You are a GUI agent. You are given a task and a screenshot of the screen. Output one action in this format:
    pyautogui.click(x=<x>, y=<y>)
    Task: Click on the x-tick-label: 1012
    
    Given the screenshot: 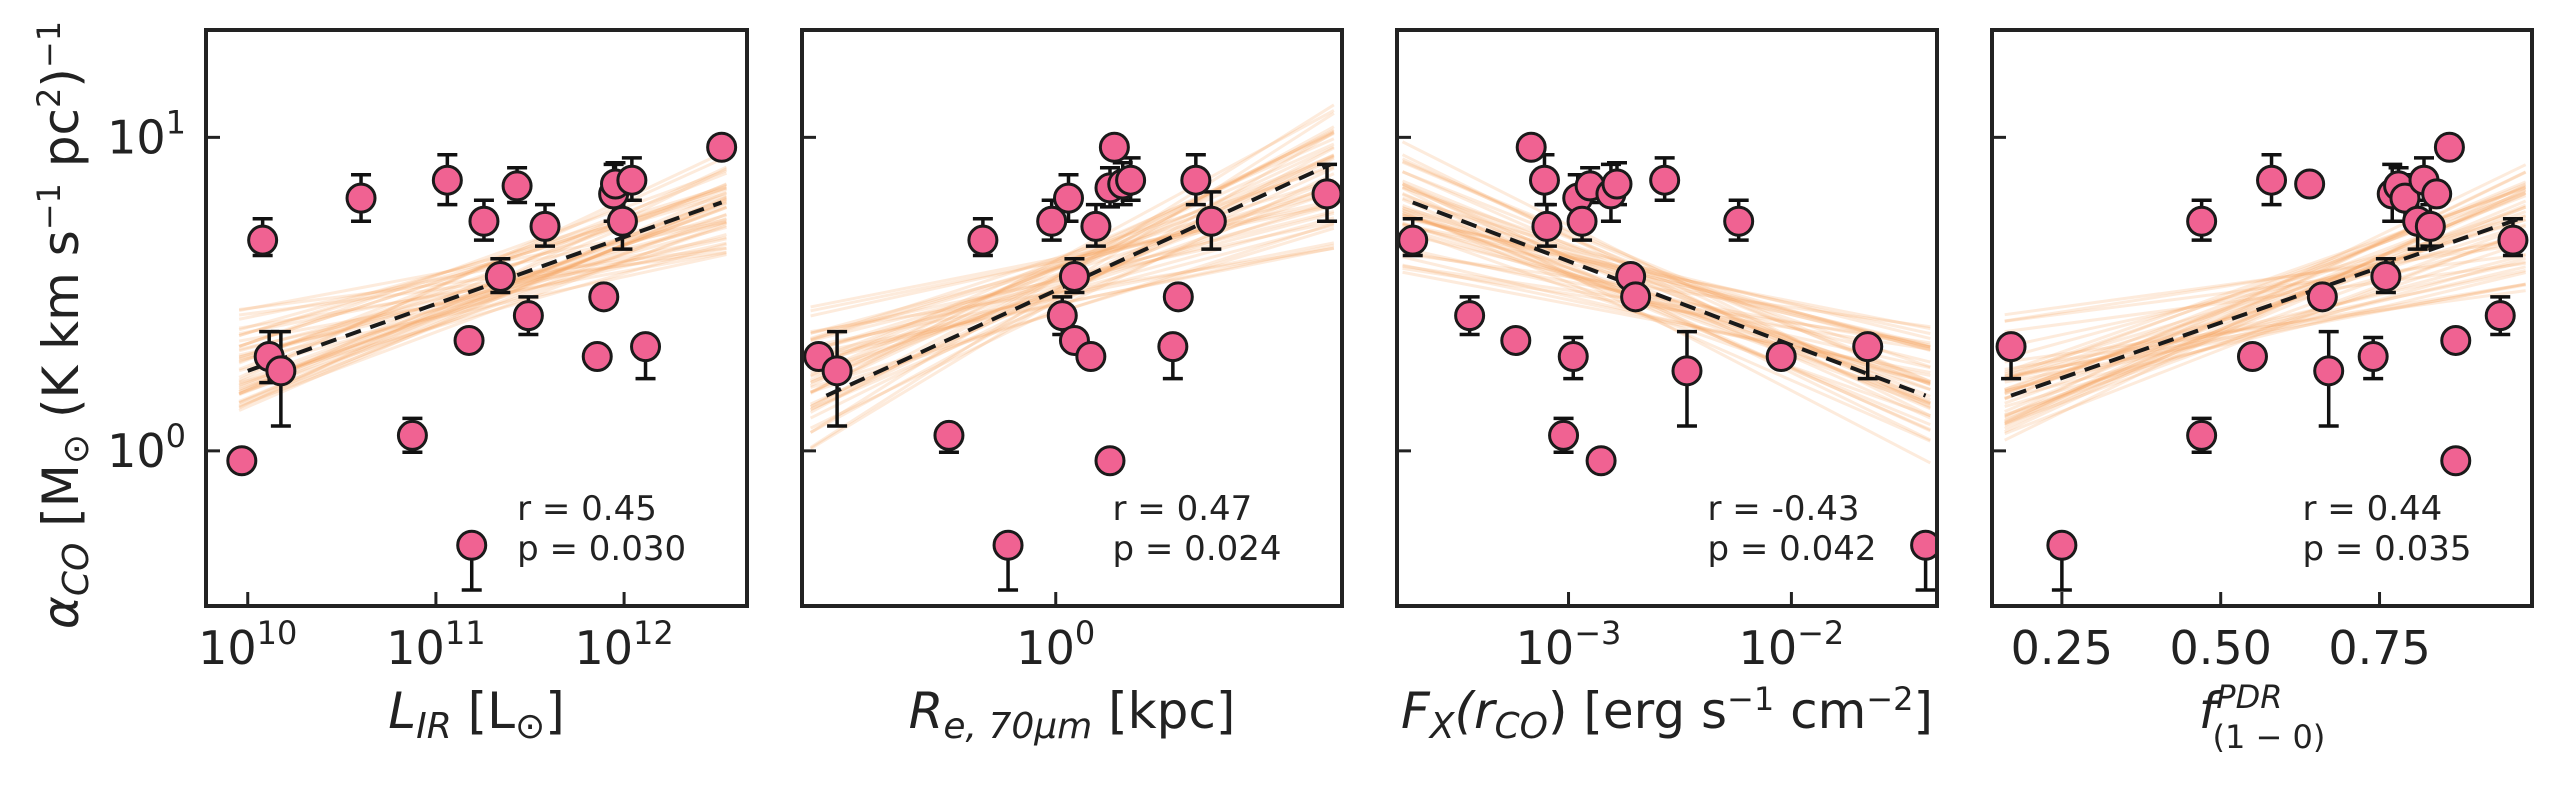 What is the action you would take?
    pyautogui.click(x=623, y=644)
    